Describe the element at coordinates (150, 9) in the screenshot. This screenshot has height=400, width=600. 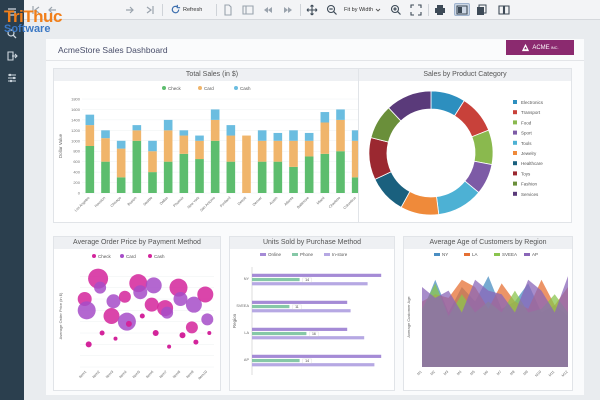
I see `last-page-button` at that location.